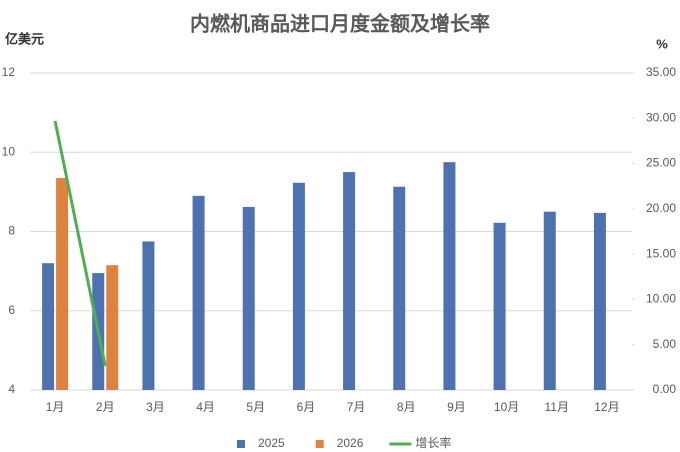  What do you see at coordinates (205, 407) in the screenshot?
I see `x-tick-label: 4月` at bounding box center [205, 407].